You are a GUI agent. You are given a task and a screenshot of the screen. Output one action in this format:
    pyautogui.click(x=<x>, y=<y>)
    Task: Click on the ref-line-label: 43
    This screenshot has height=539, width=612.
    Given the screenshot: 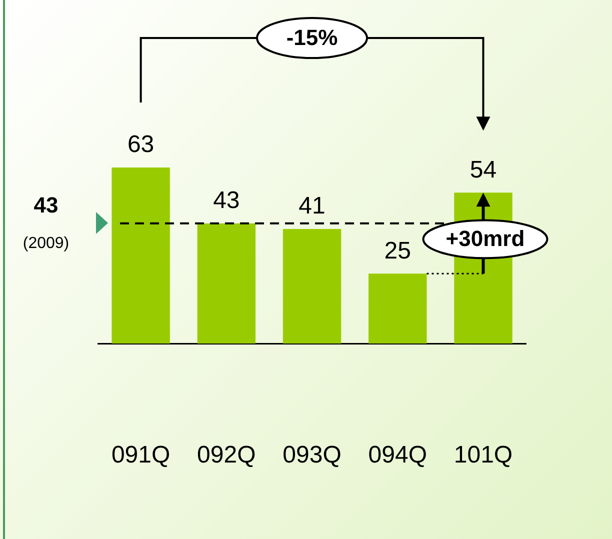 What is the action you would take?
    pyautogui.click(x=46, y=205)
    